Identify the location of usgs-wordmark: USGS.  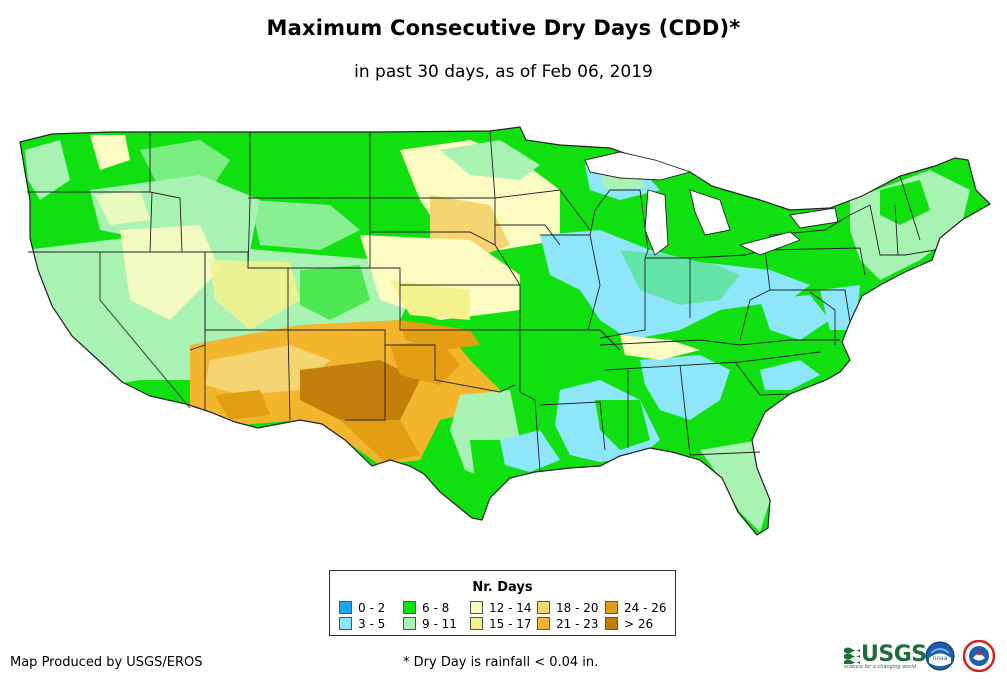
(894, 654).